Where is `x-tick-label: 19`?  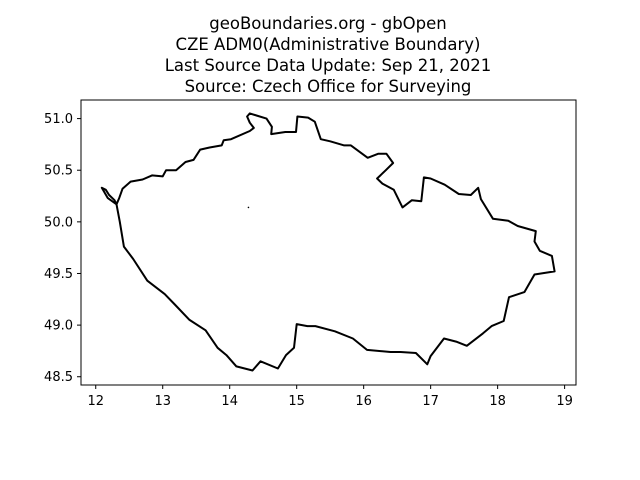 x-tick-label: 19 is located at coordinates (564, 401).